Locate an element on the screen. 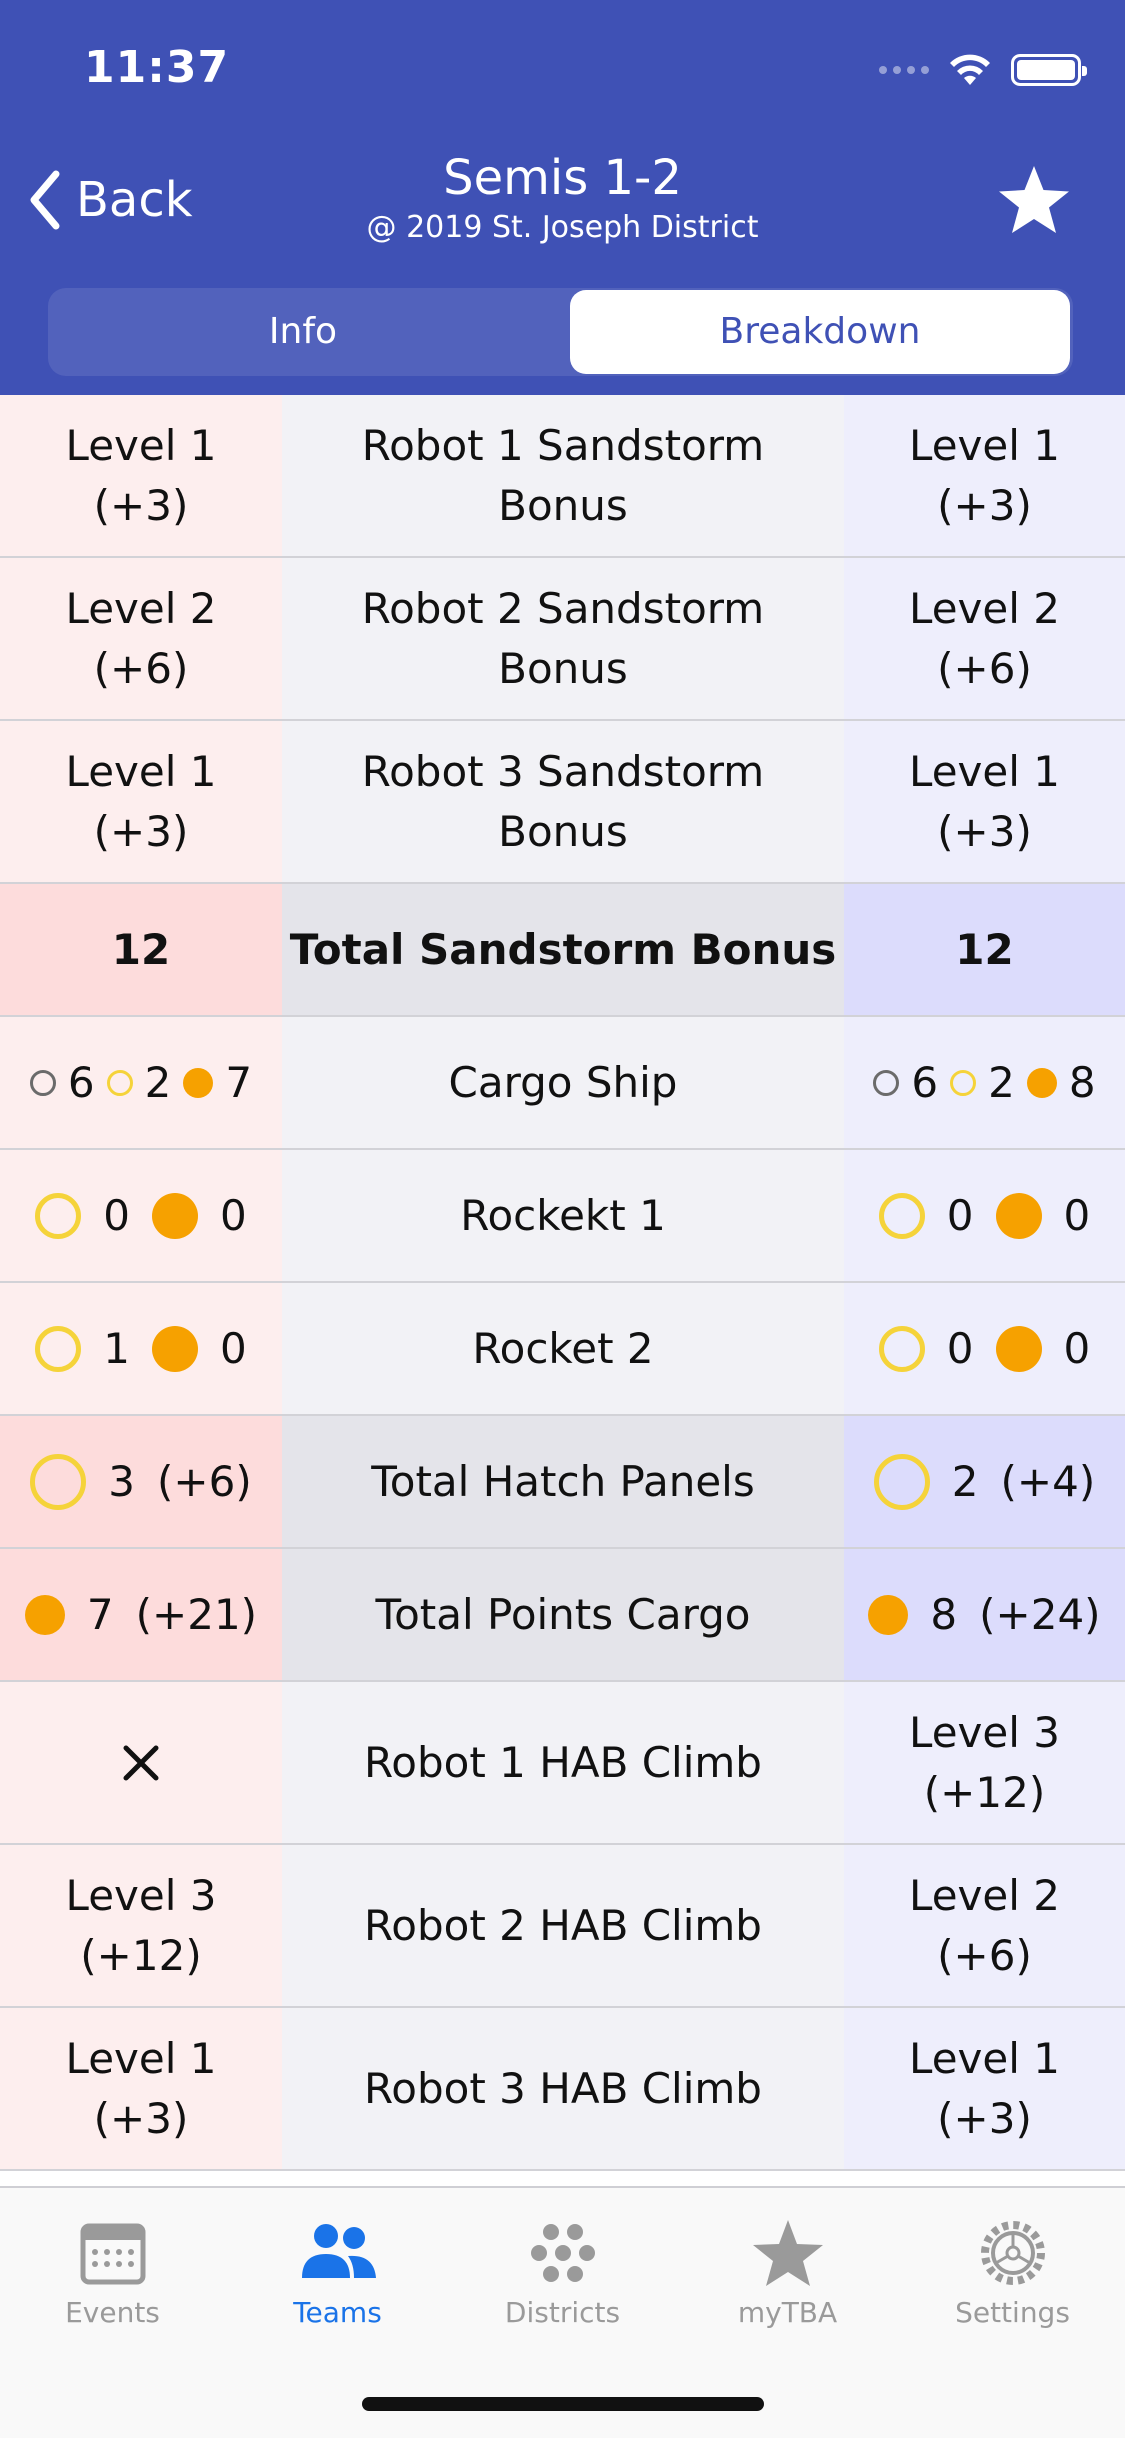  piece-counts: 6 2 8 is located at coordinates (984, 1083).